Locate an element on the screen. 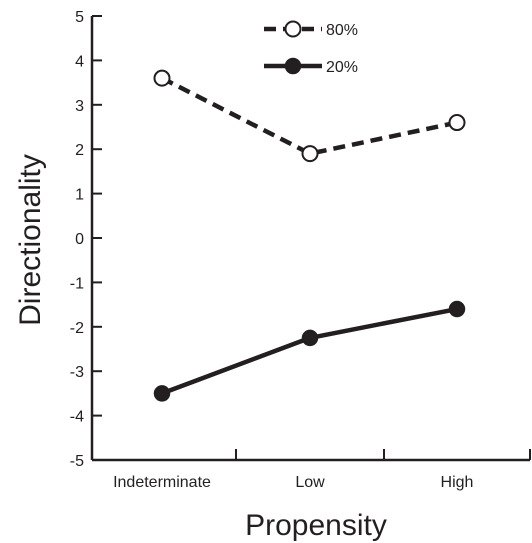 The image size is (532, 543). y-ticks: 5 4 3 2 1 0 -1 -2 -3 -4 -5 is located at coordinates (86, 239).